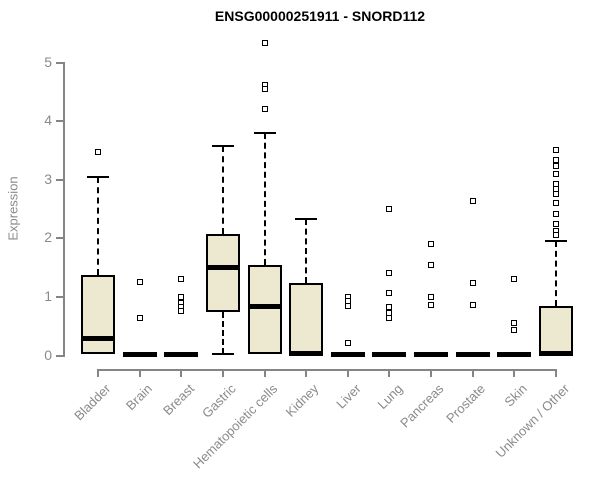 The height and width of the screenshot is (500, 600). What do you see at coordinates (390, 397) in the screenshot?
I see `x-tick-label: Lung` at bounding box center [390, 397].